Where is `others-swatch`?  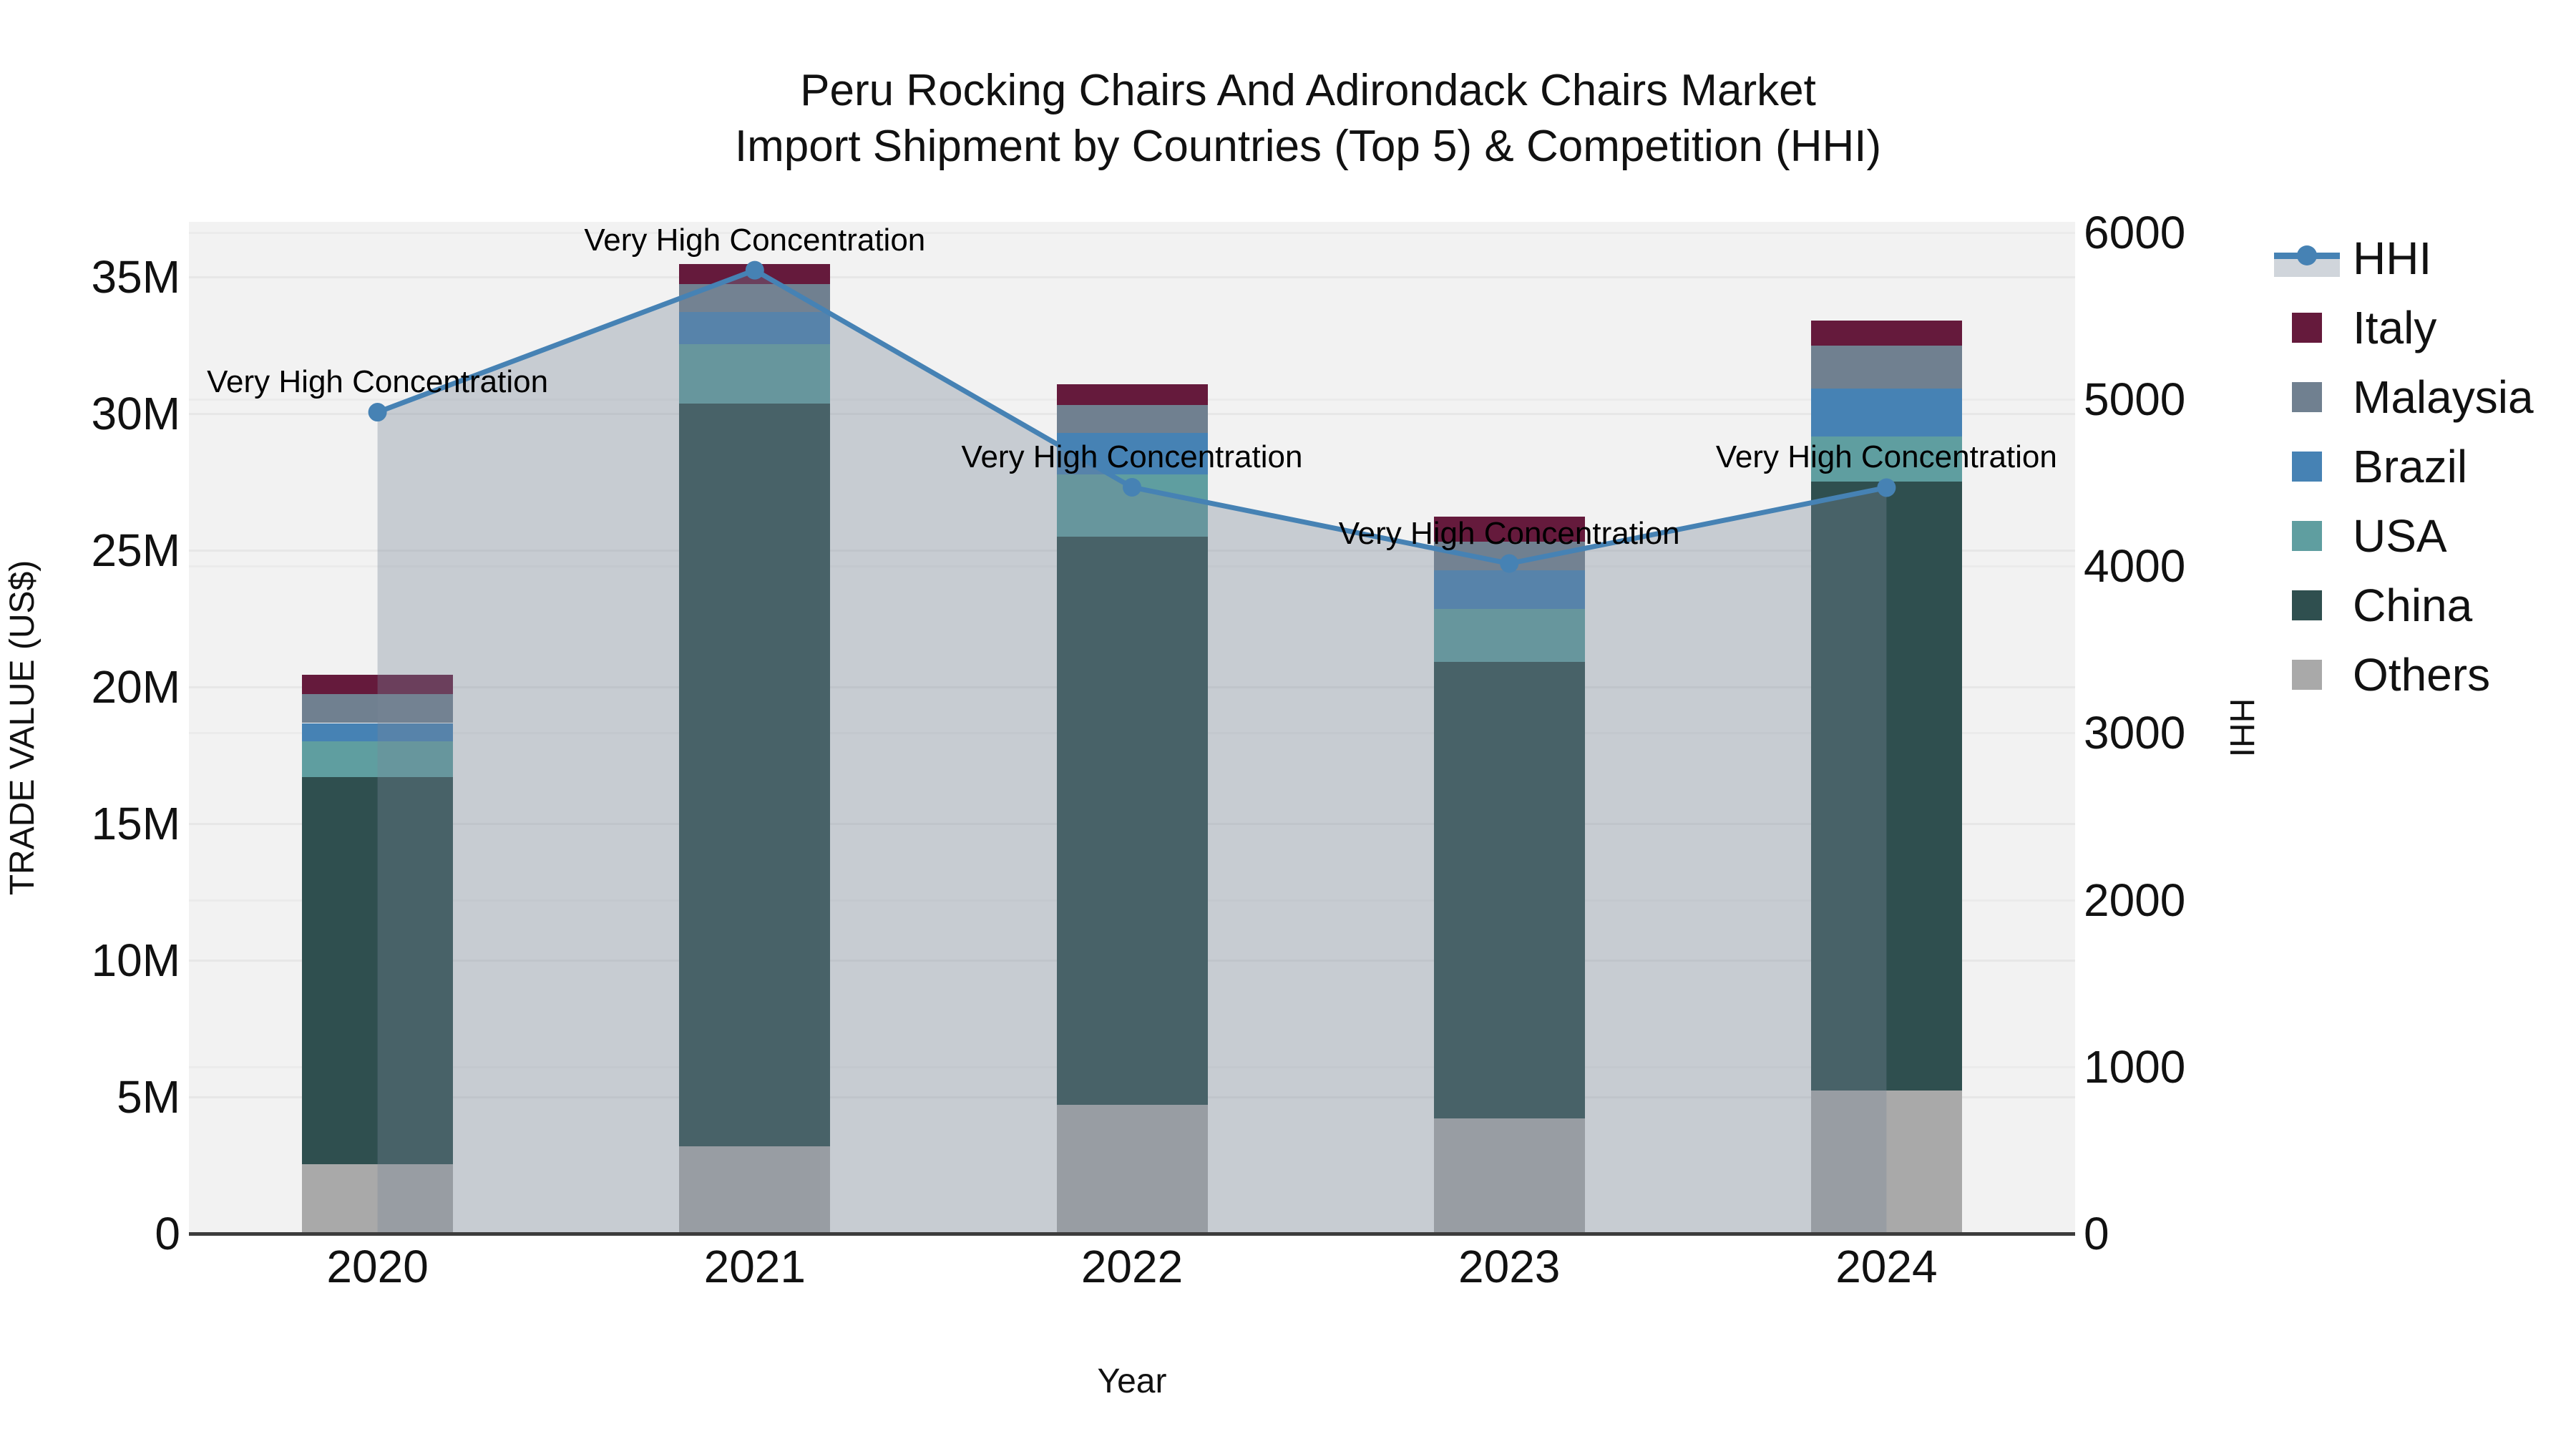 others-swatch is located at coordinates (2307, 675).